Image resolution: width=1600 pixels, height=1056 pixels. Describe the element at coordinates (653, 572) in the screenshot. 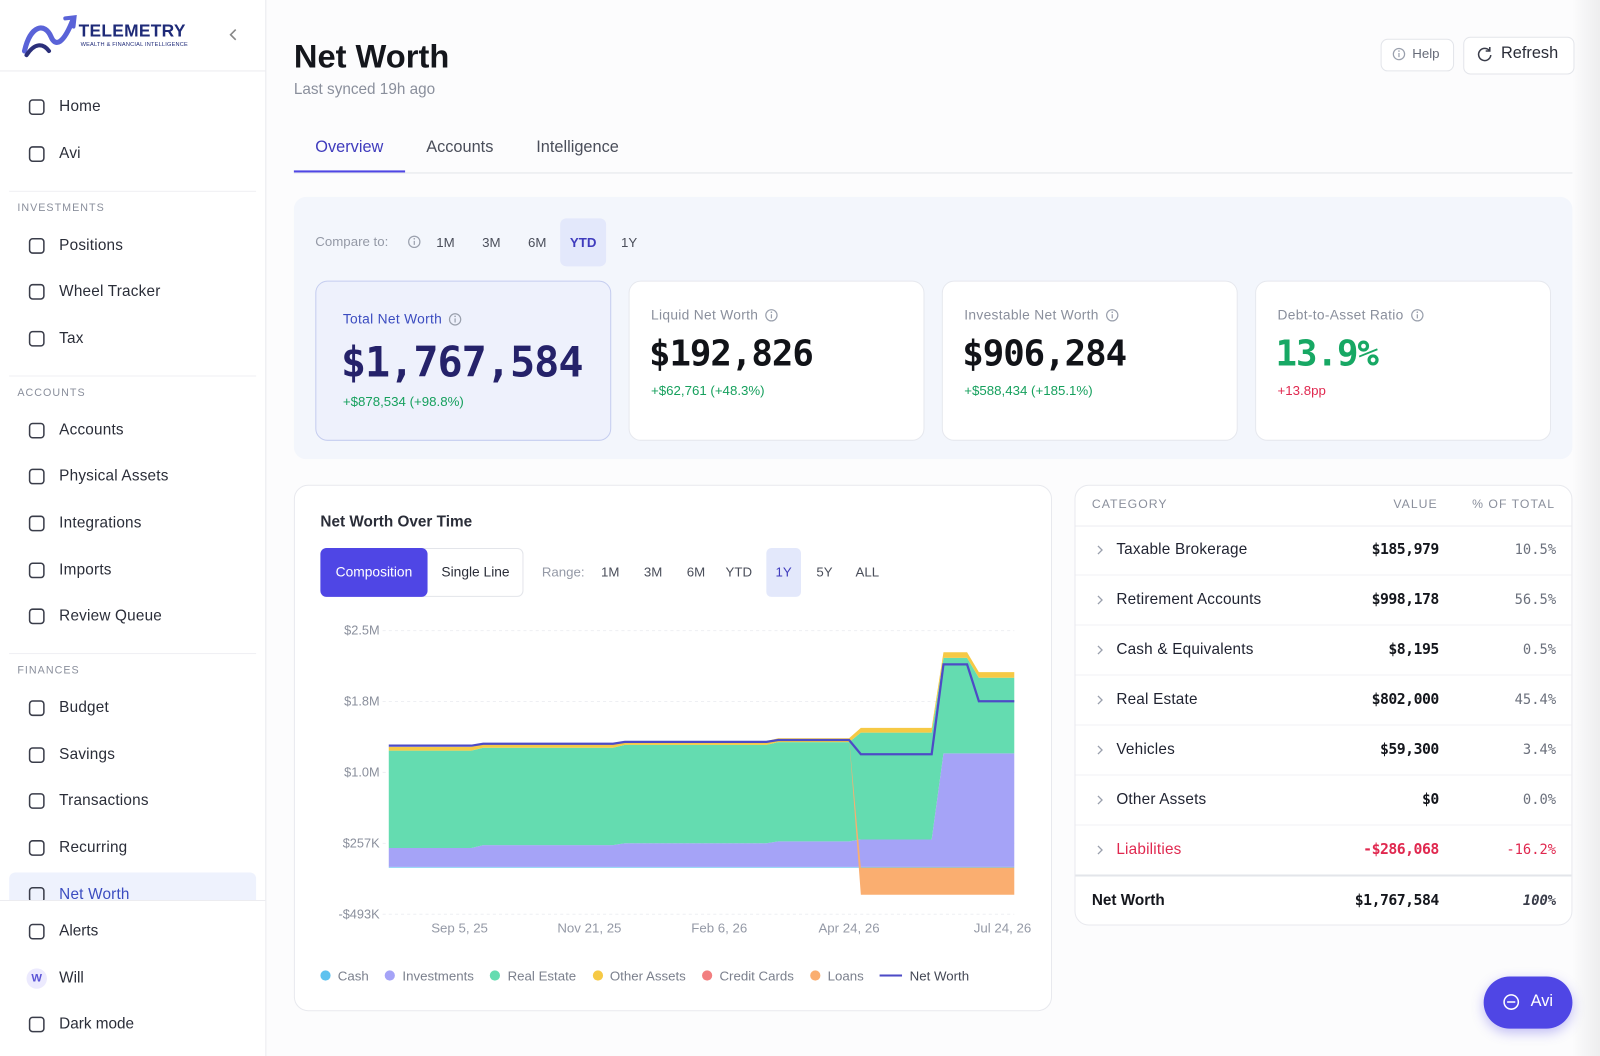

I see `range-option: 3M` at that location.